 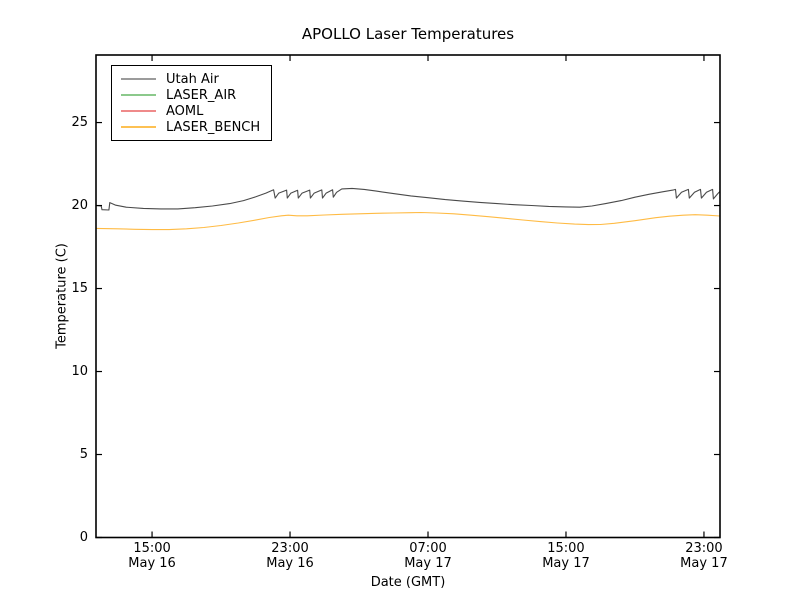 I want to click on laser-bench-line-sample, so click(x=138, y=127).